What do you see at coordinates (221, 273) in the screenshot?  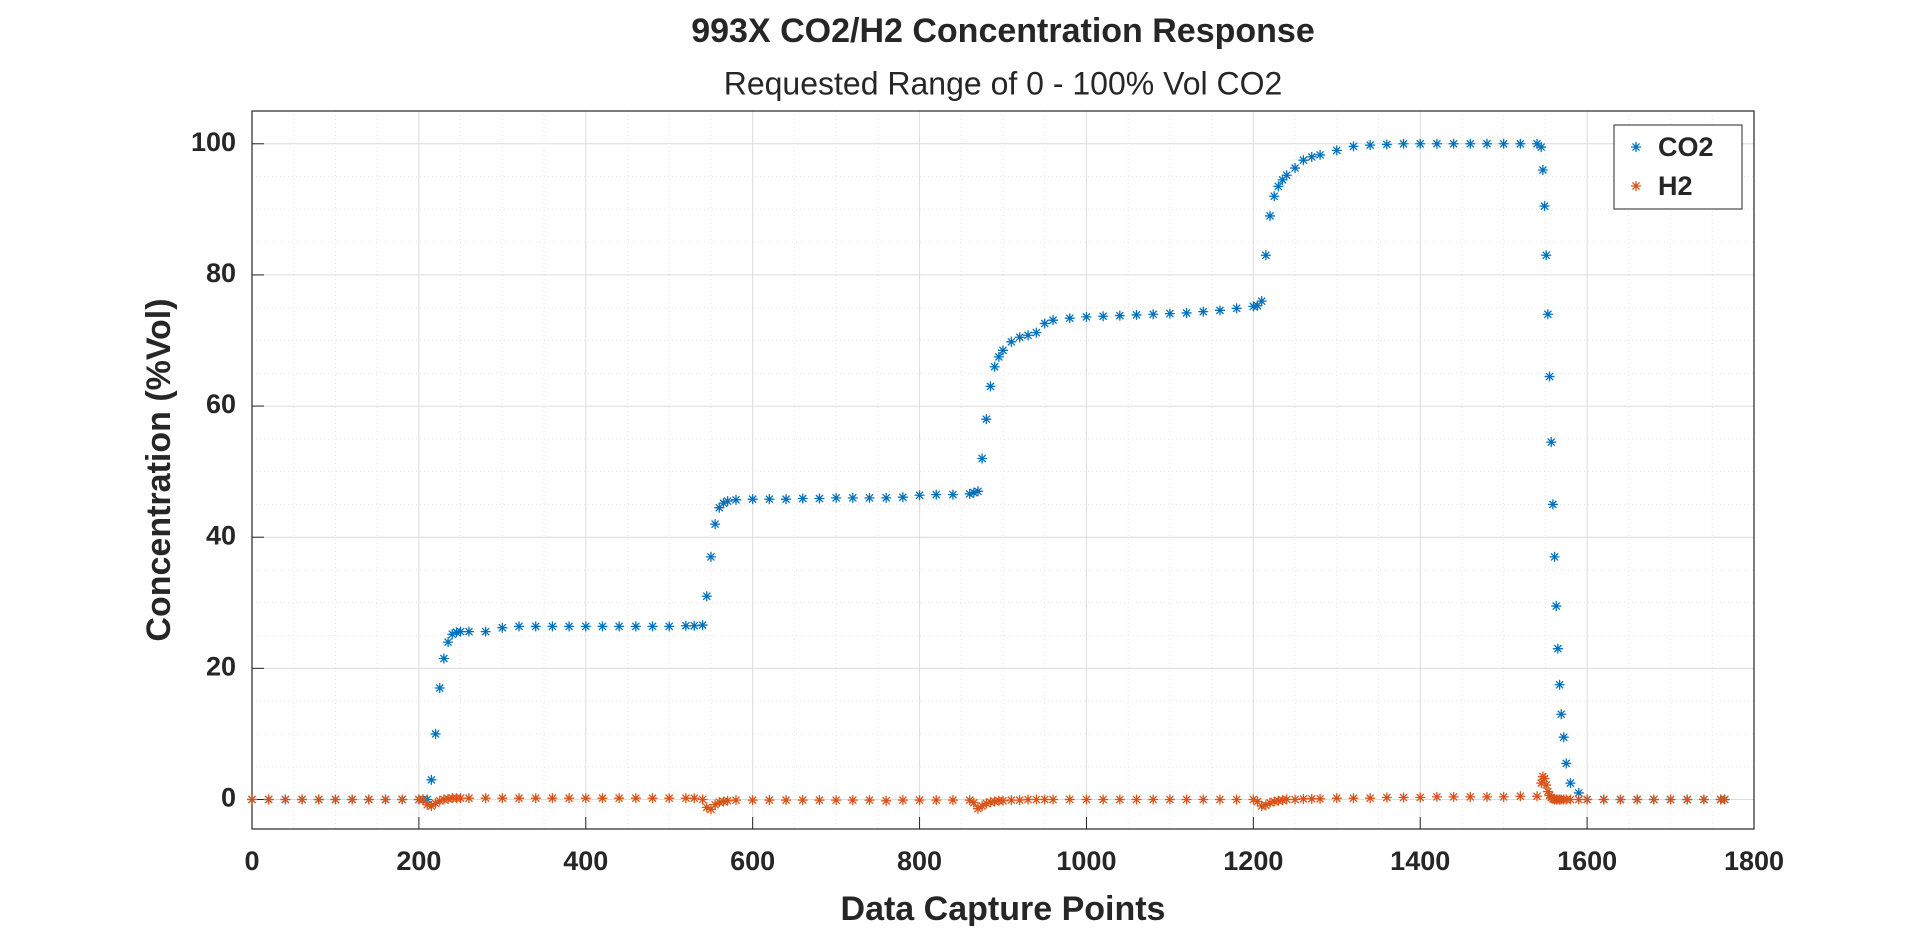 I see `y-tick-label: 80` at bounding box center [221, 273].